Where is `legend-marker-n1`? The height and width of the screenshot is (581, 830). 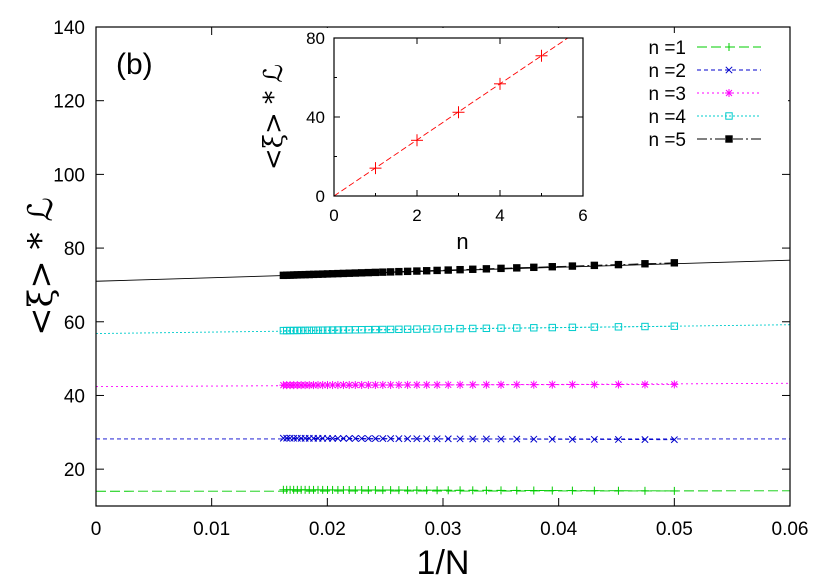 legend-marker-n1 is located at coordinates (729, 47).